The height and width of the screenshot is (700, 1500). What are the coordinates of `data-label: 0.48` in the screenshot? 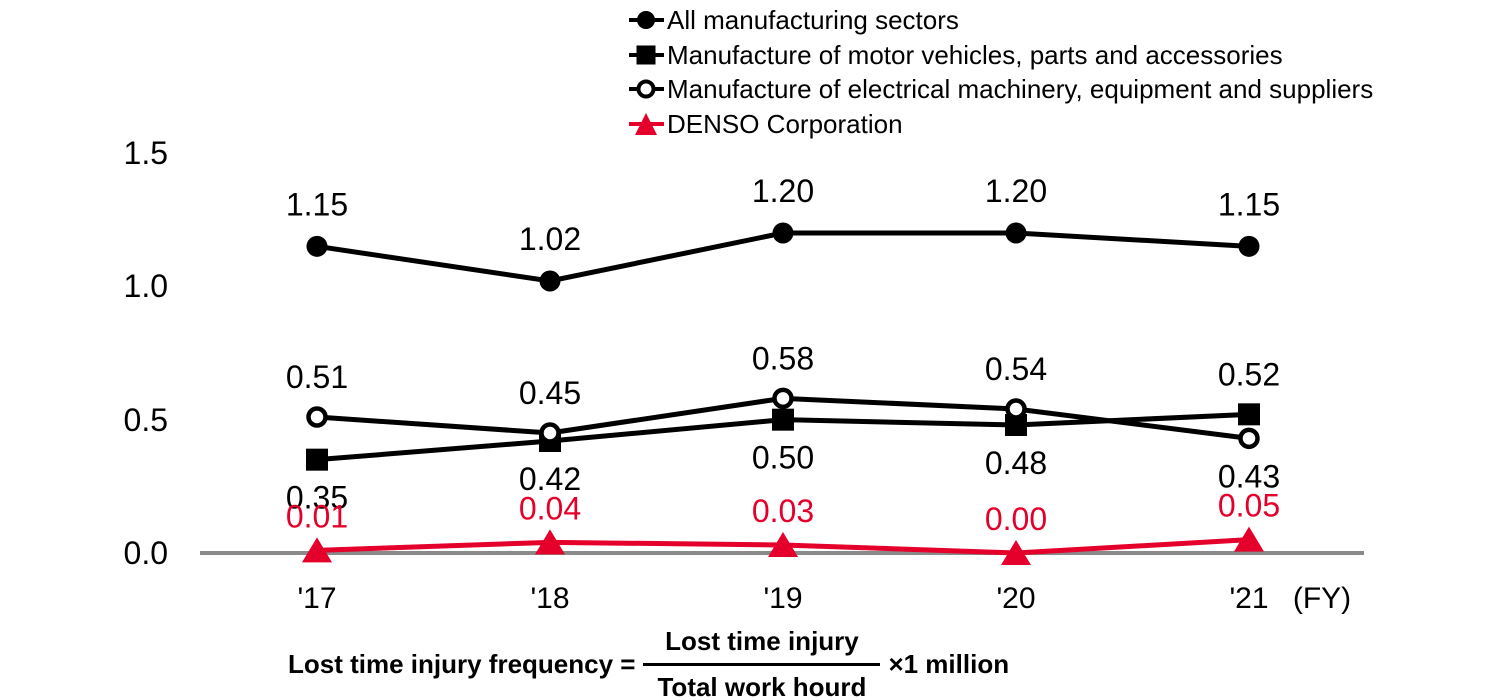 It's located at (1016, 463).